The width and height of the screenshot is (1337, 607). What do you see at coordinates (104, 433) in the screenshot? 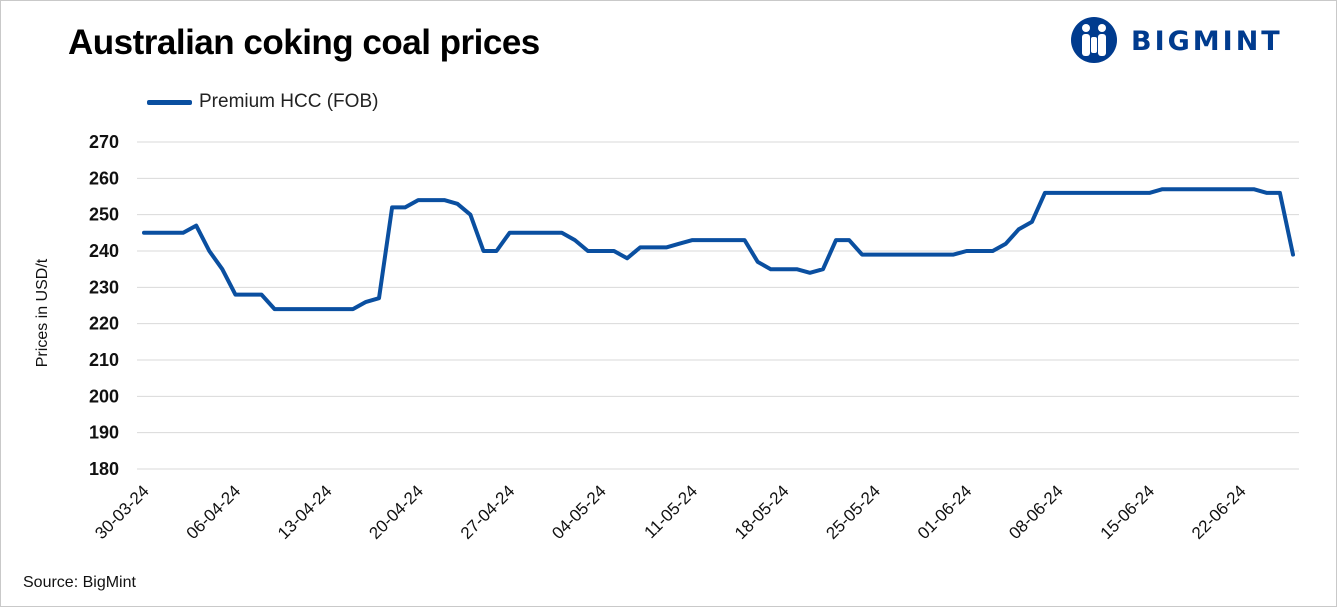
I see `y-tick-label: 190` at bounding box center [104, 433].